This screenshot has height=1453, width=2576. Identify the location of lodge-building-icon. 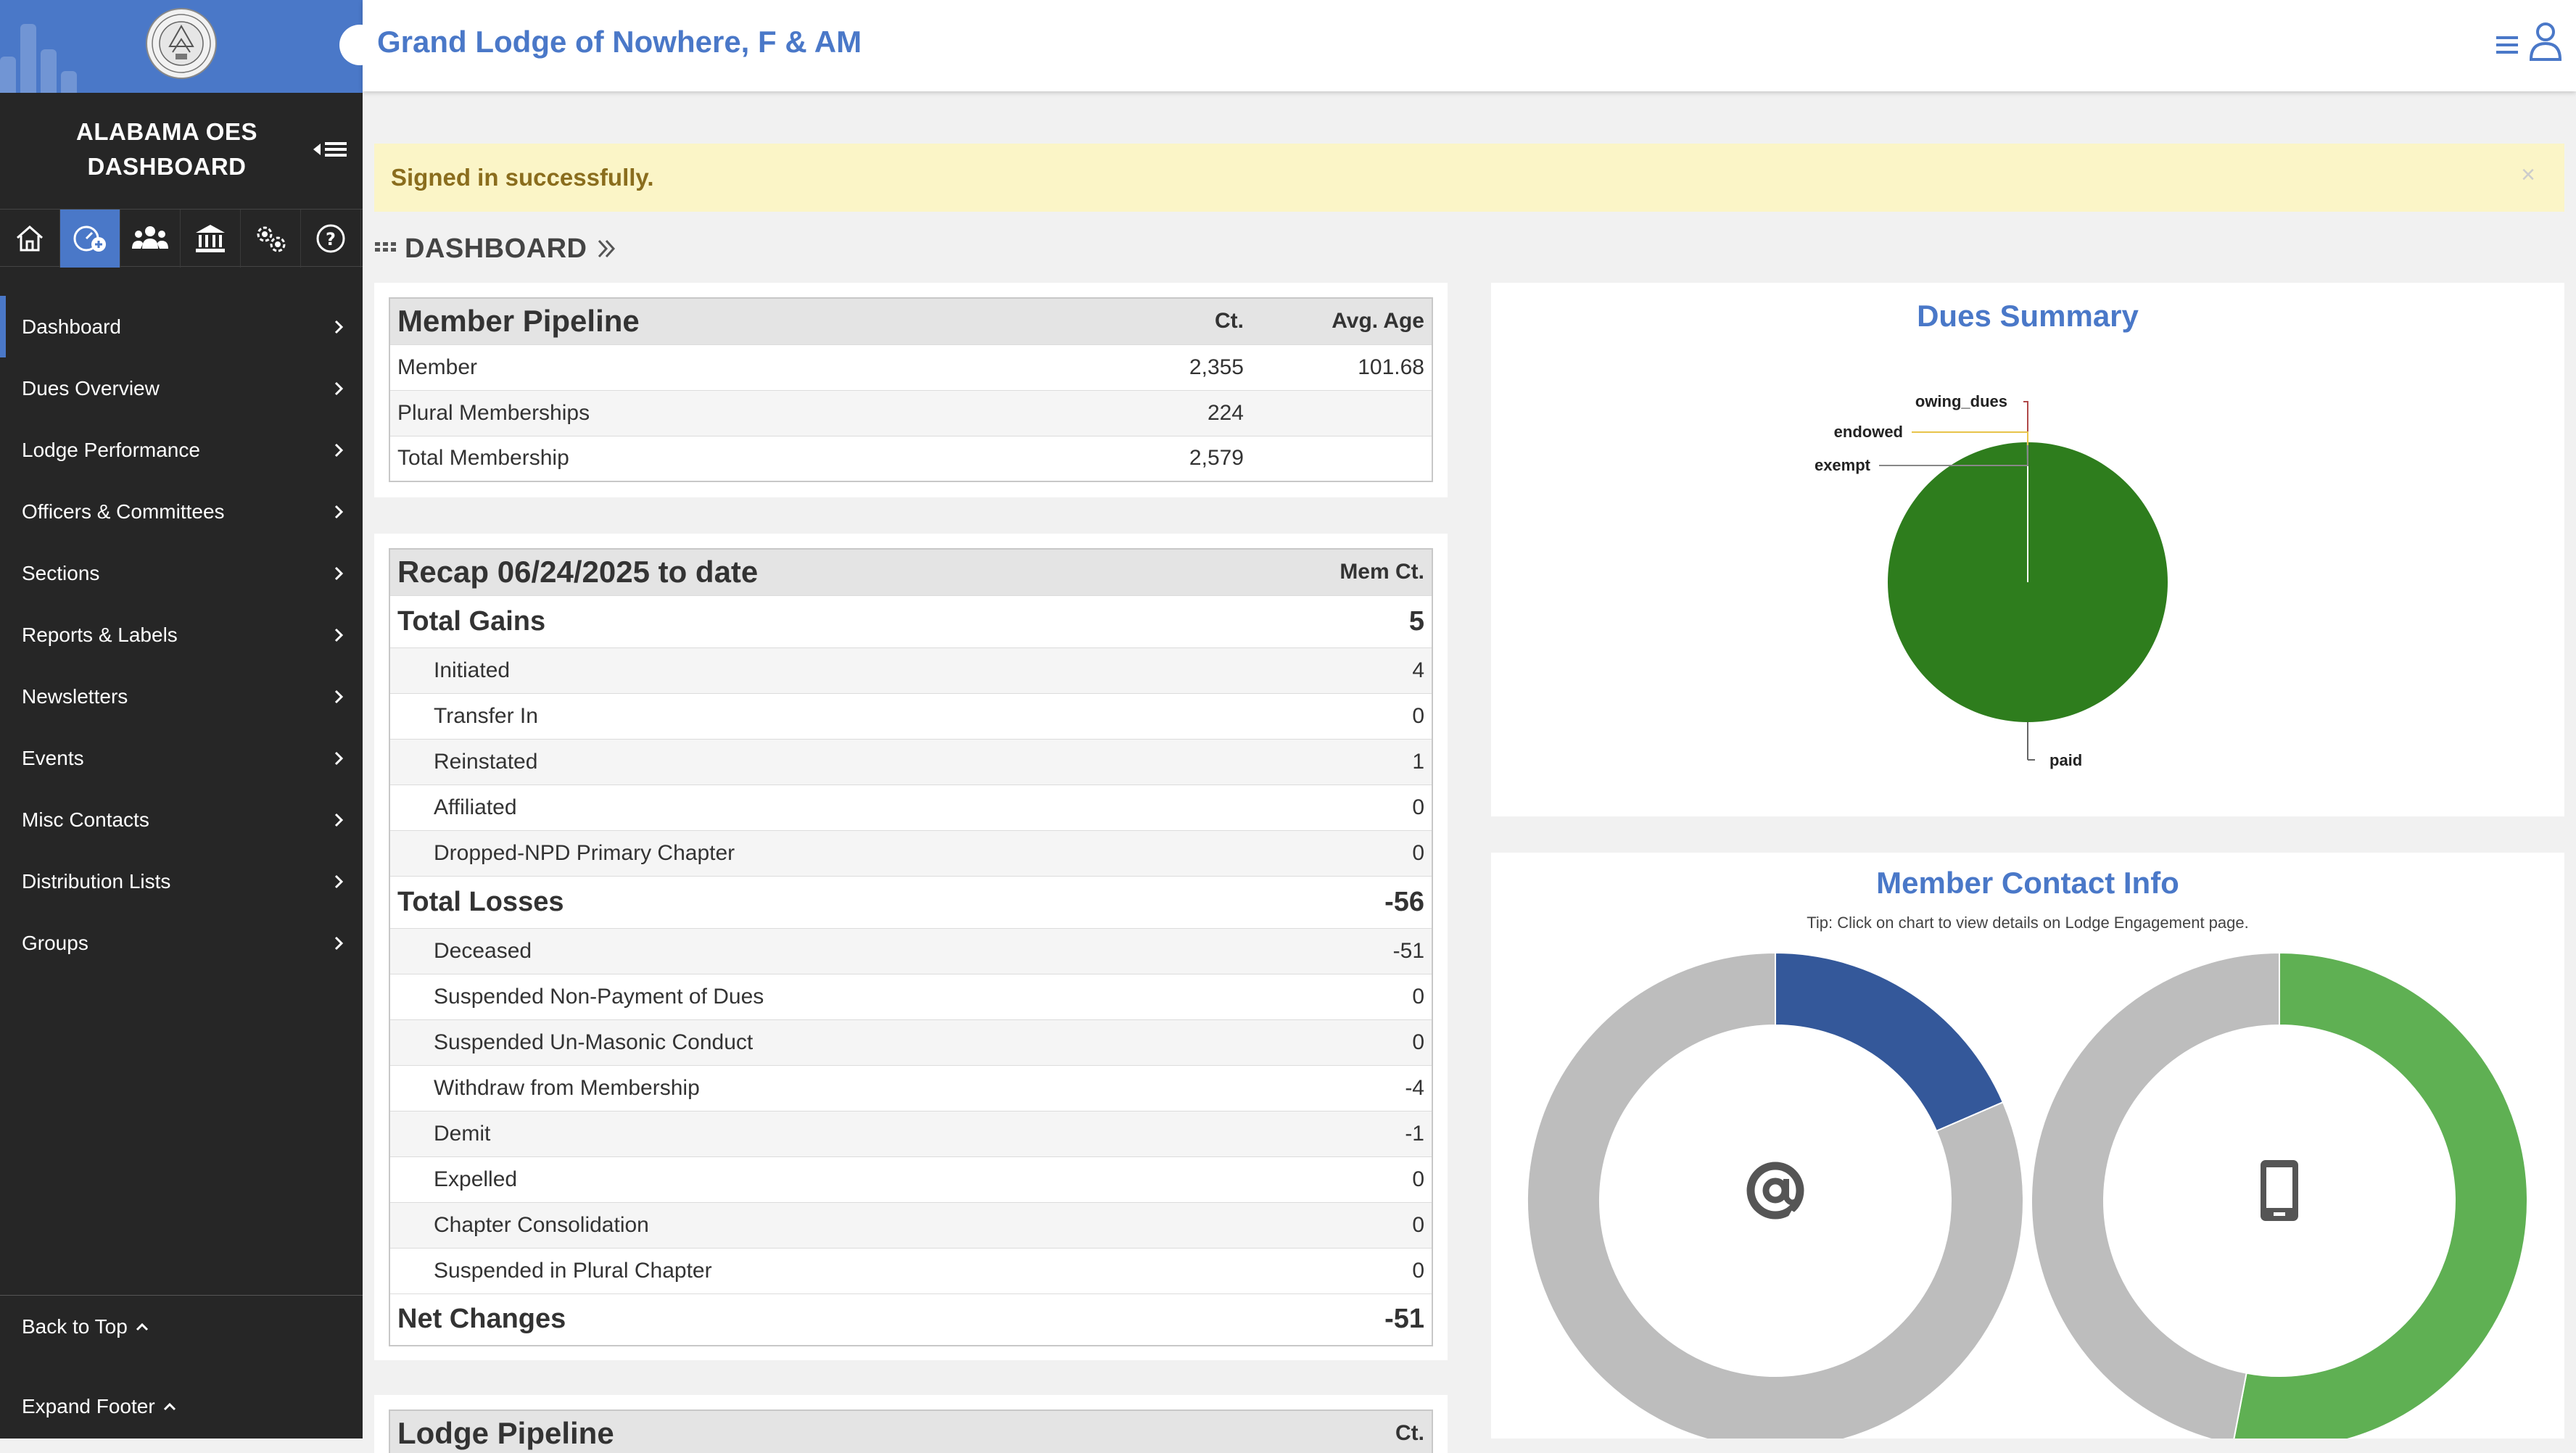
(211, 239).